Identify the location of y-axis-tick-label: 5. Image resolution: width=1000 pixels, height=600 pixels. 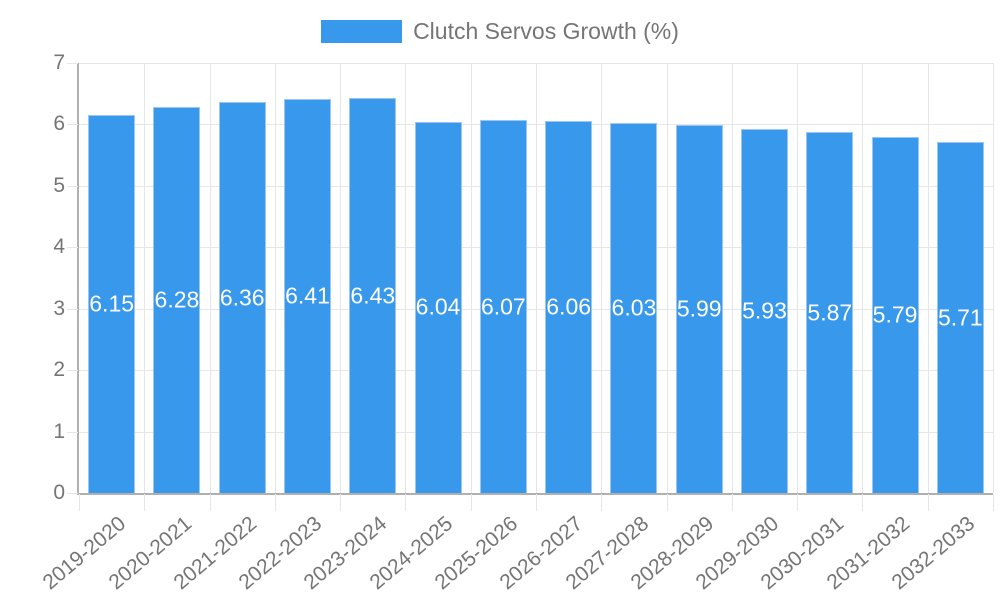
(59, 185).